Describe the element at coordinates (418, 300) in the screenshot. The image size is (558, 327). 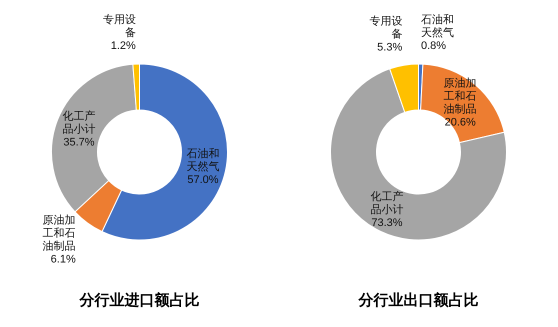
I see `title: 分行业出口额占比` at that location.